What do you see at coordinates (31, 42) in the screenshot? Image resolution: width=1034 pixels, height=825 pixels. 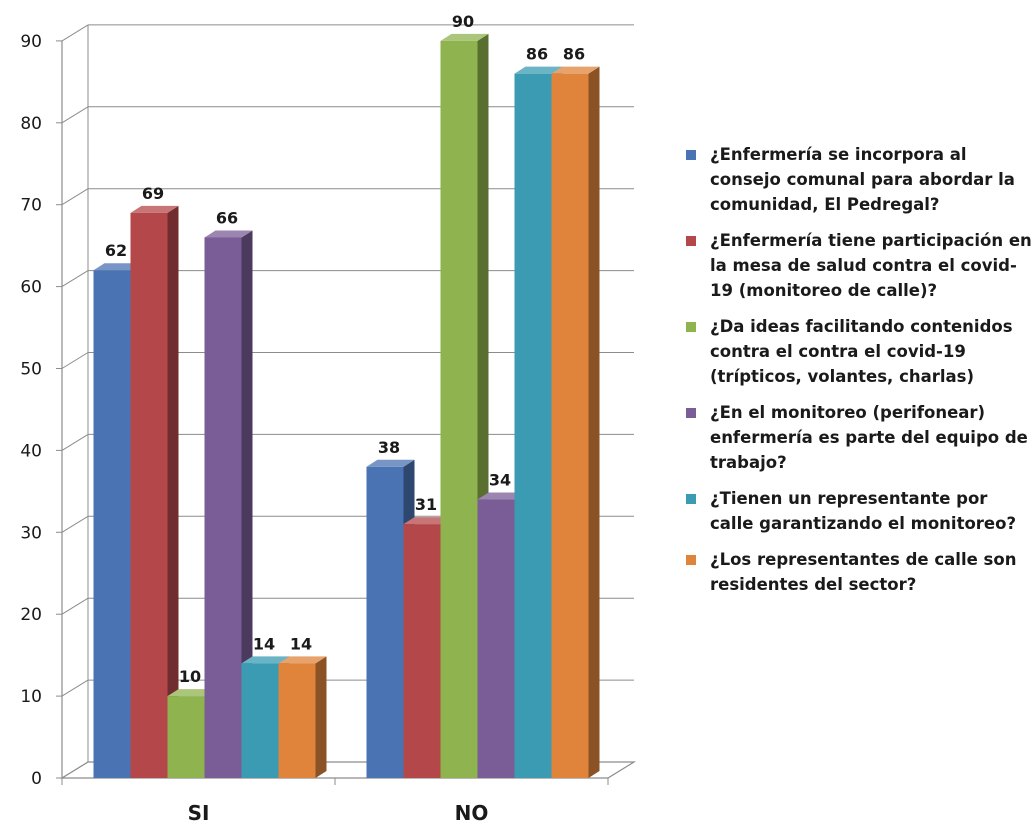 I see `y-tick-label: 90` at bounding box center [31, 42].